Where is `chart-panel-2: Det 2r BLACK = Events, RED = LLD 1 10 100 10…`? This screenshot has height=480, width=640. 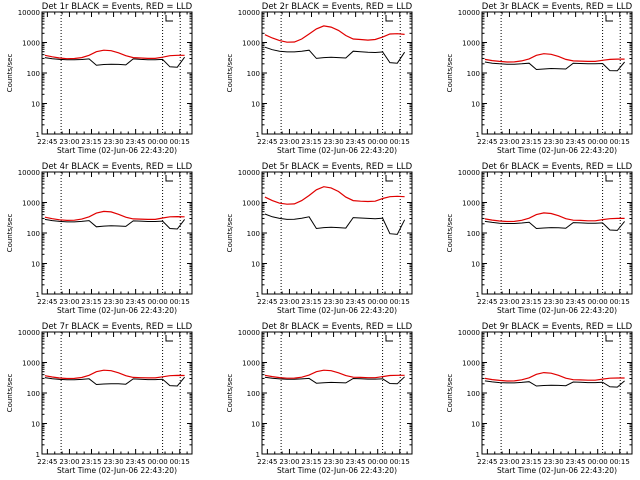
chart-panel-2: Det 2r BLACK = Events, RED = LLD 1 10 100 10… is located at coordinates (319, 78).